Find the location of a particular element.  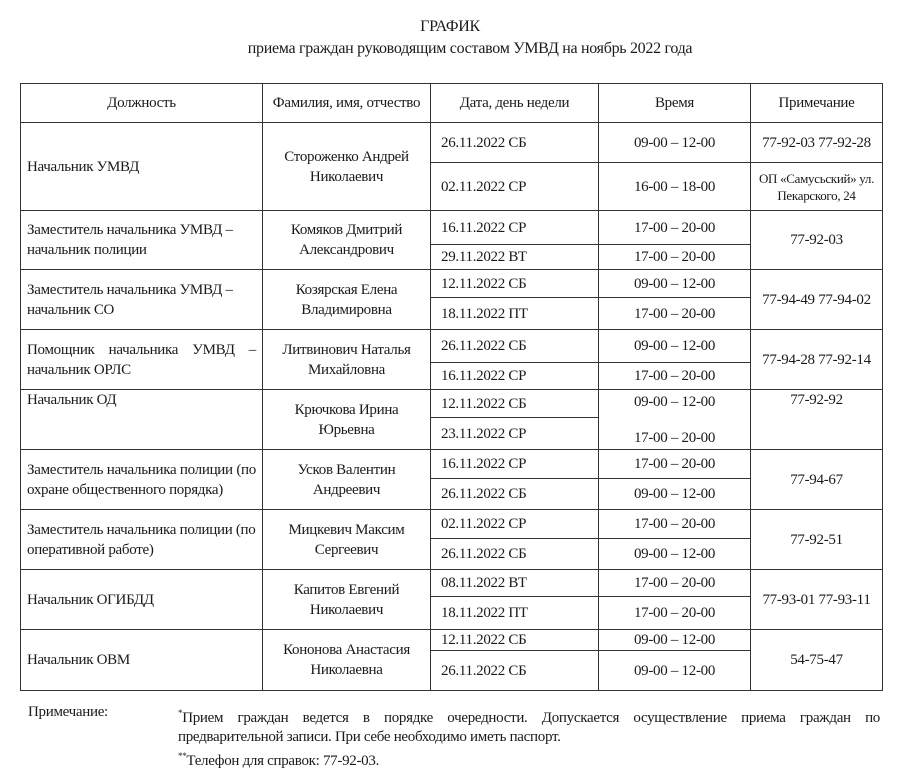

time-cell: 16-00 – 18-00 is located at coordinates (674, 186).